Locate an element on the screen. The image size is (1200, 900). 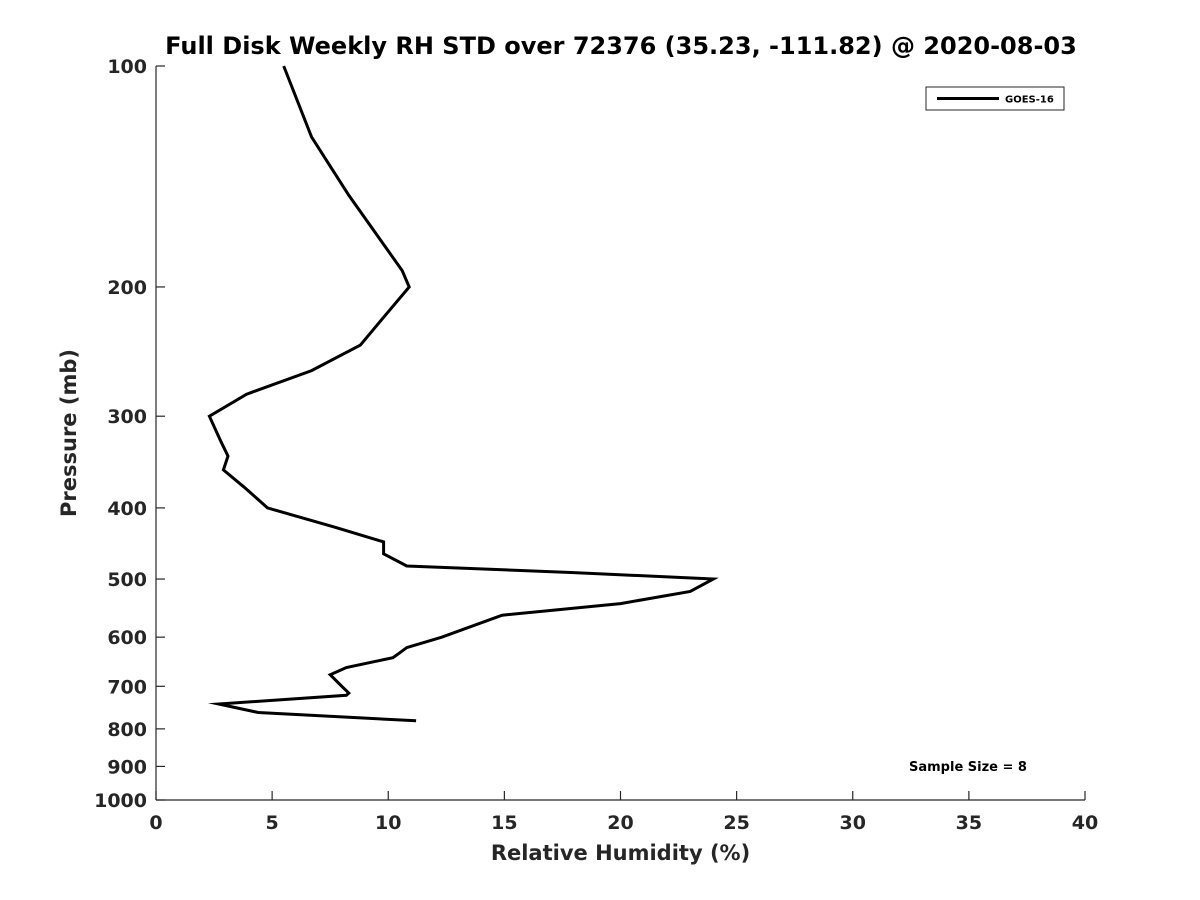
x-tick-label: 10 is located at coordinates (388, 823).